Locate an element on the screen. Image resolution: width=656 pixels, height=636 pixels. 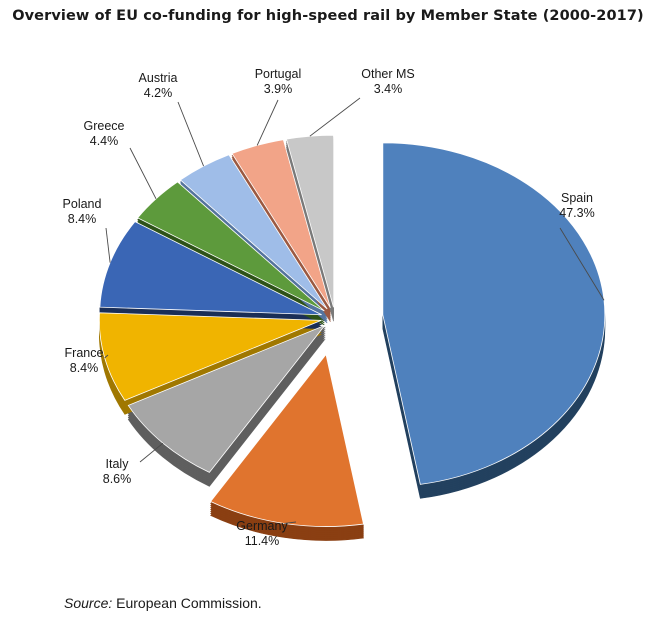
slice-value-austria: 4.2% is located at coordinates (158, 93).